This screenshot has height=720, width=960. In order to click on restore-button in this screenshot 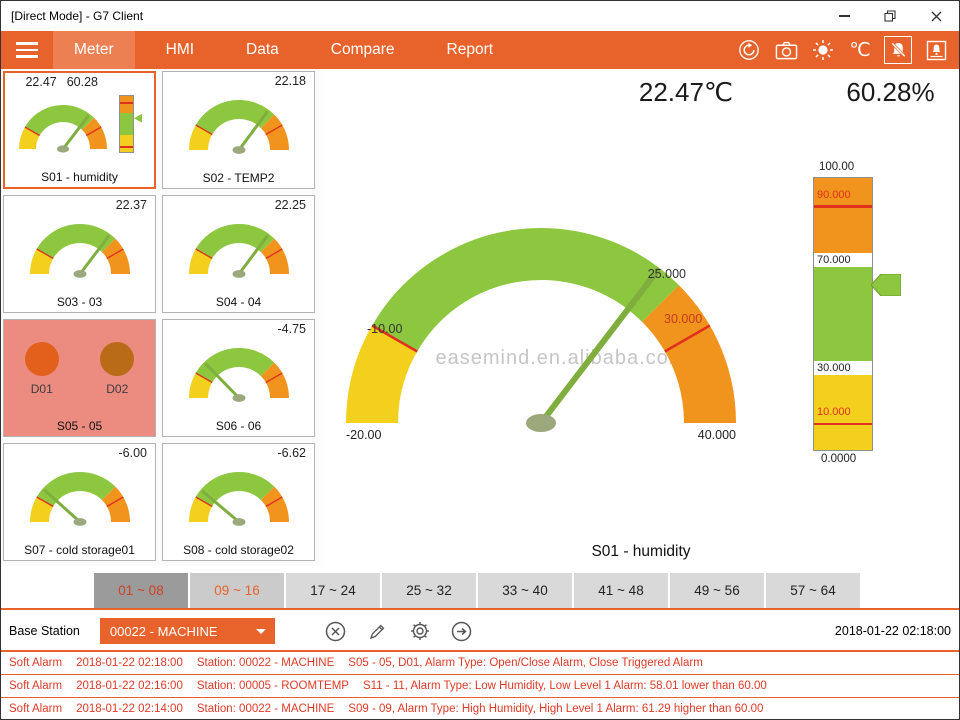, I will do `click(890, 16)`.